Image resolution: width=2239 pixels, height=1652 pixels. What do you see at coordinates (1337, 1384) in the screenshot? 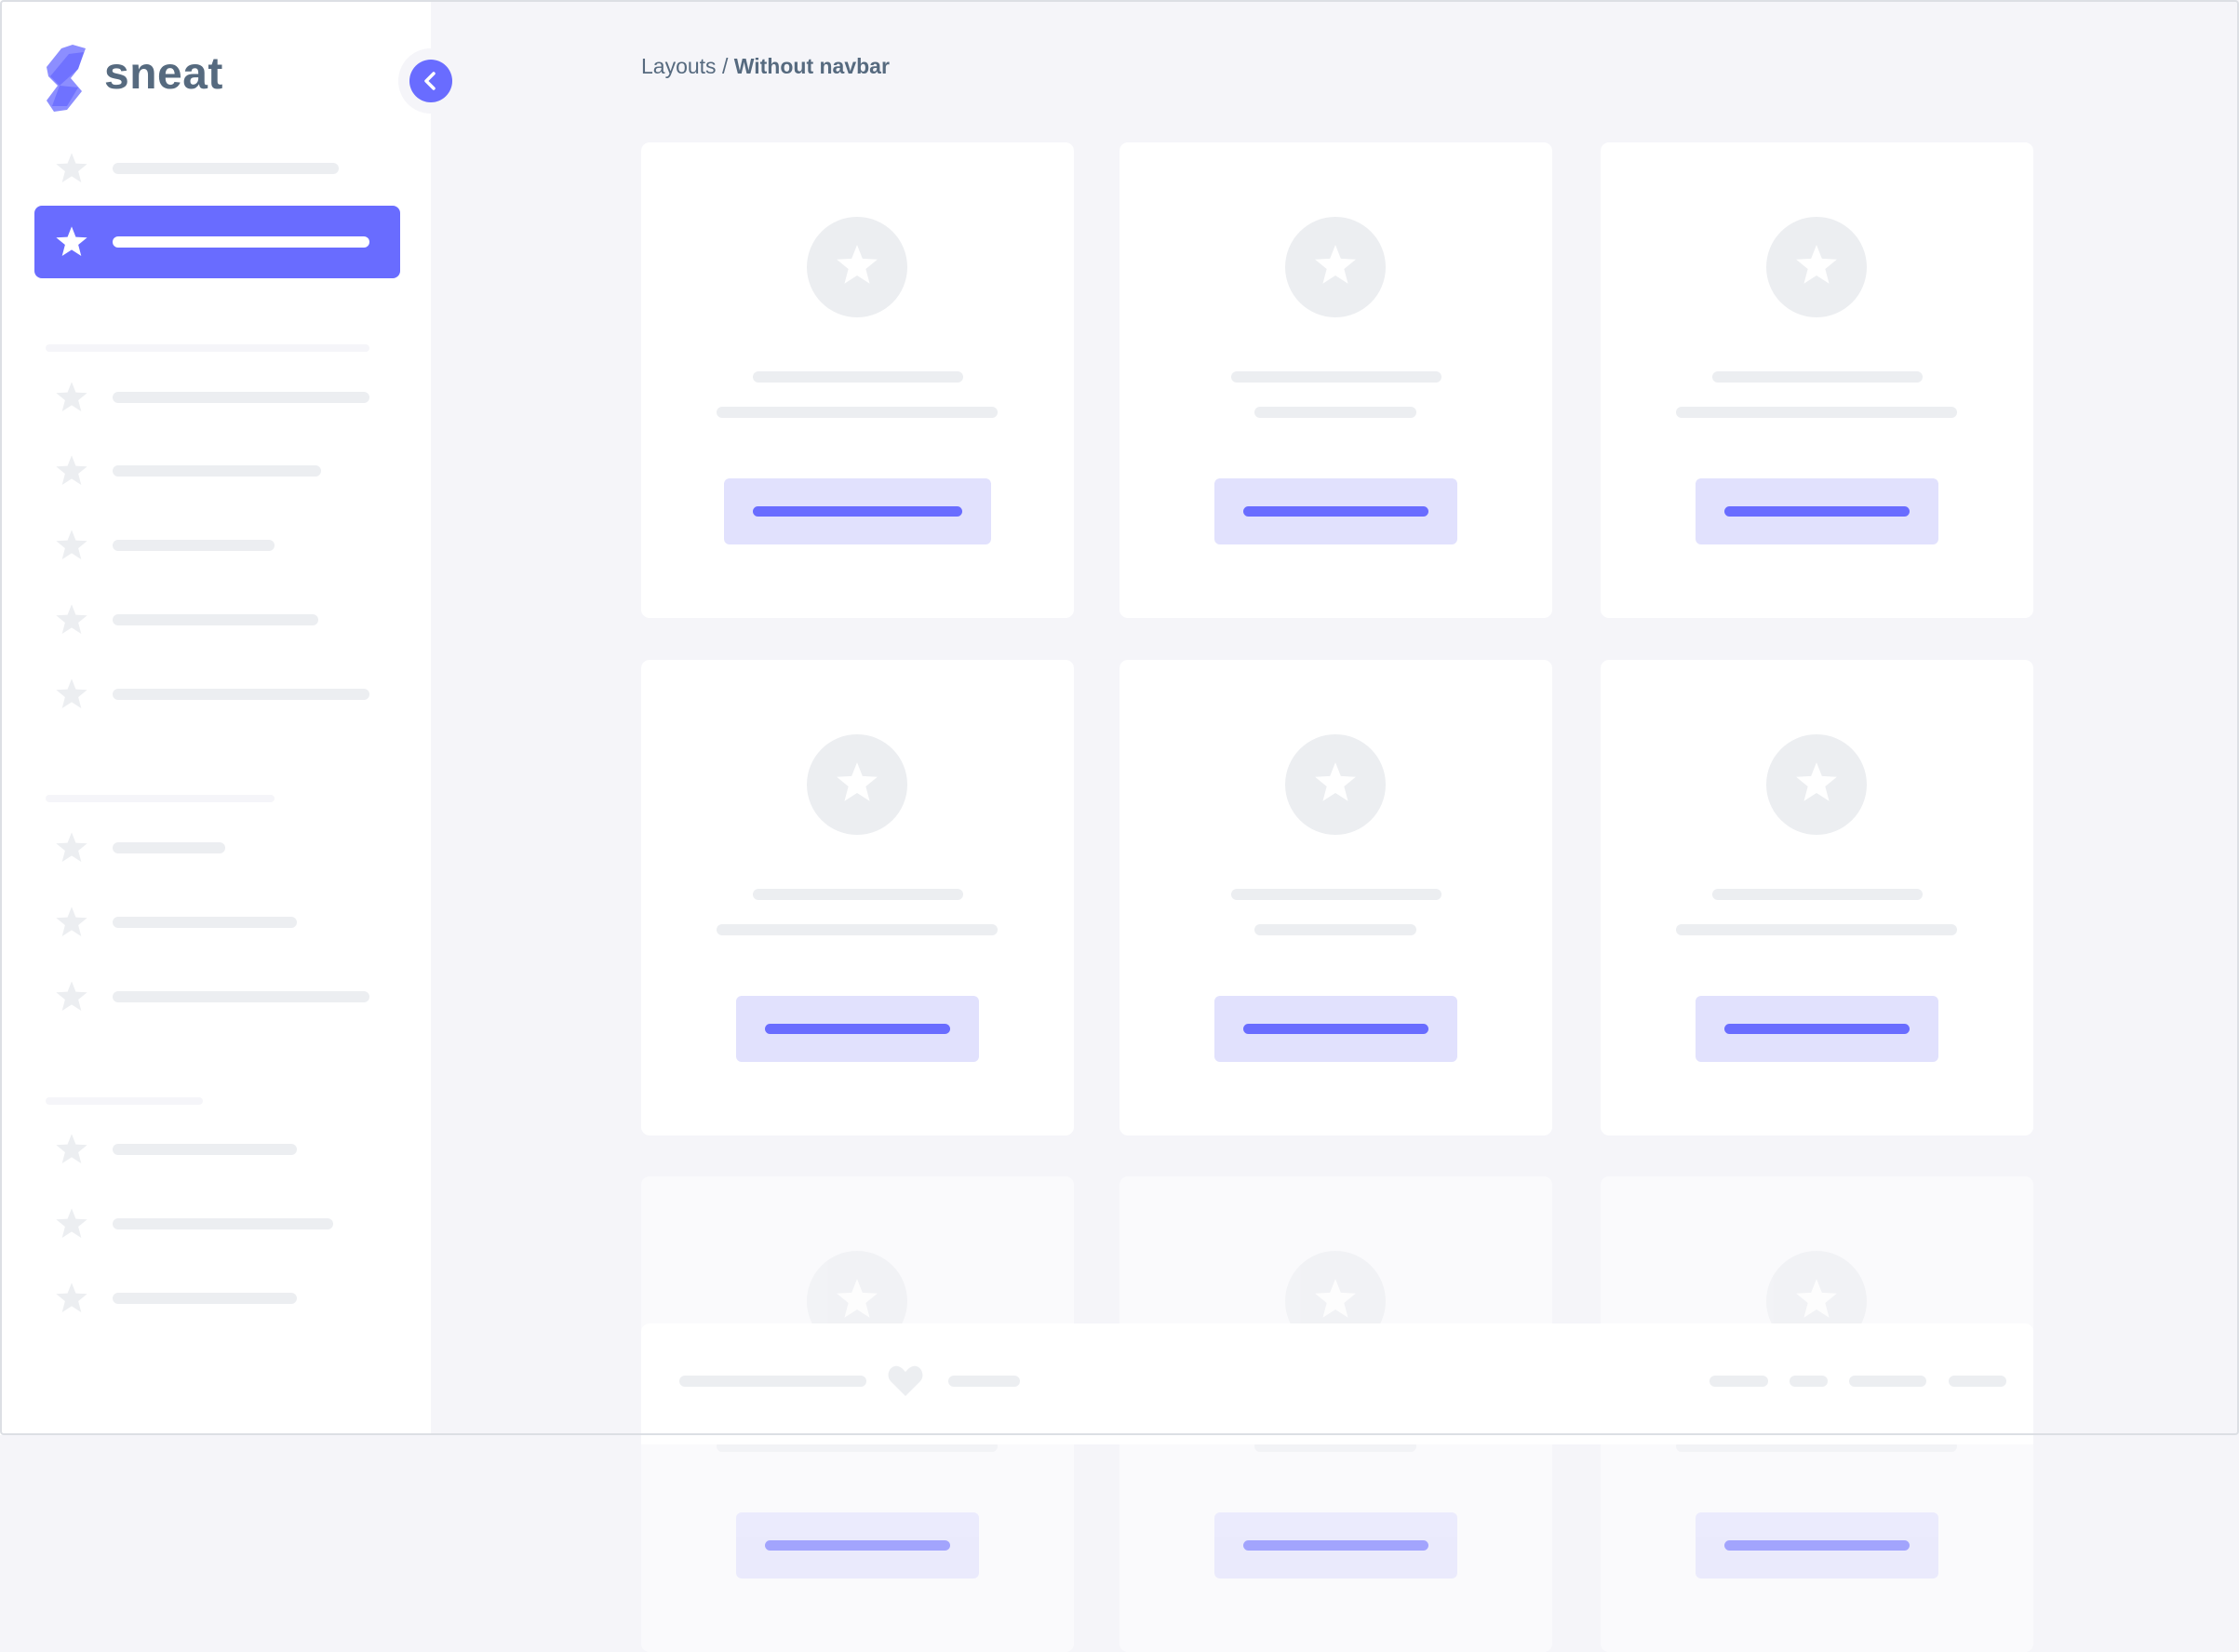
I see `footer` at bounding box center [1337, 1384].